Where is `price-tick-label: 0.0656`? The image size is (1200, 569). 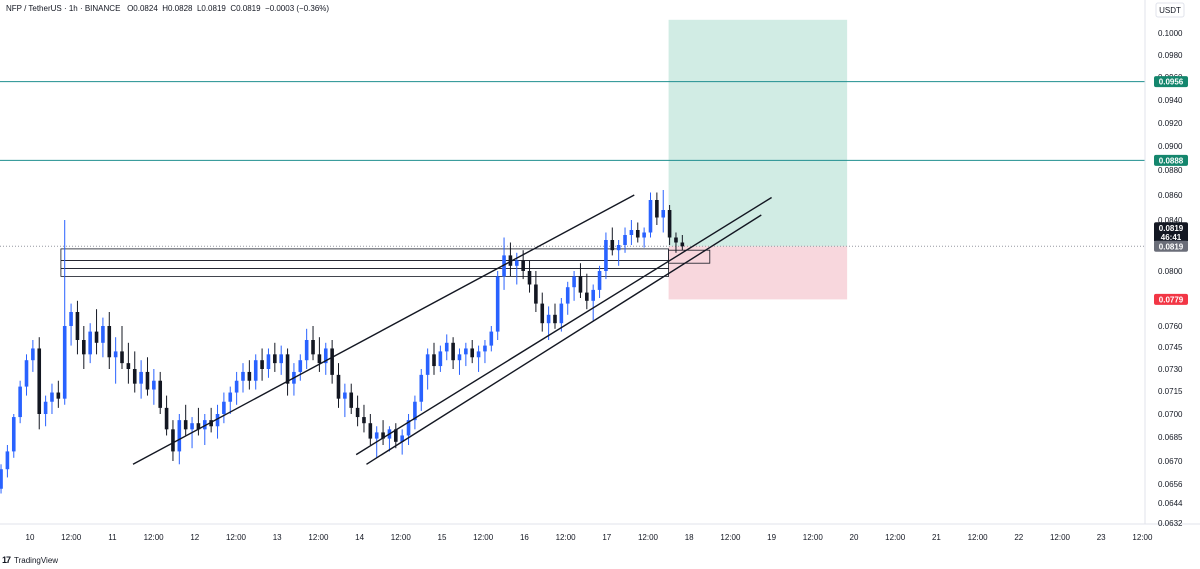 price-tick-label: 0.0656 is located at coordinates (1170, 484).